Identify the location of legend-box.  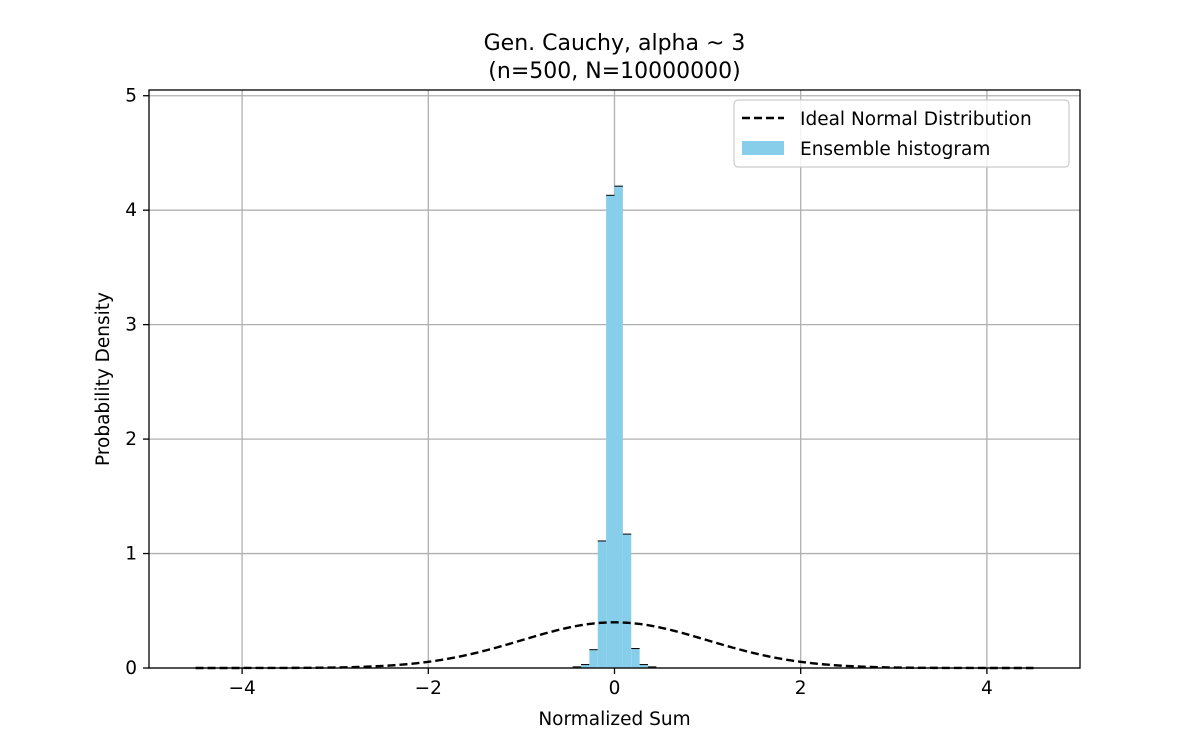
(901, 133).